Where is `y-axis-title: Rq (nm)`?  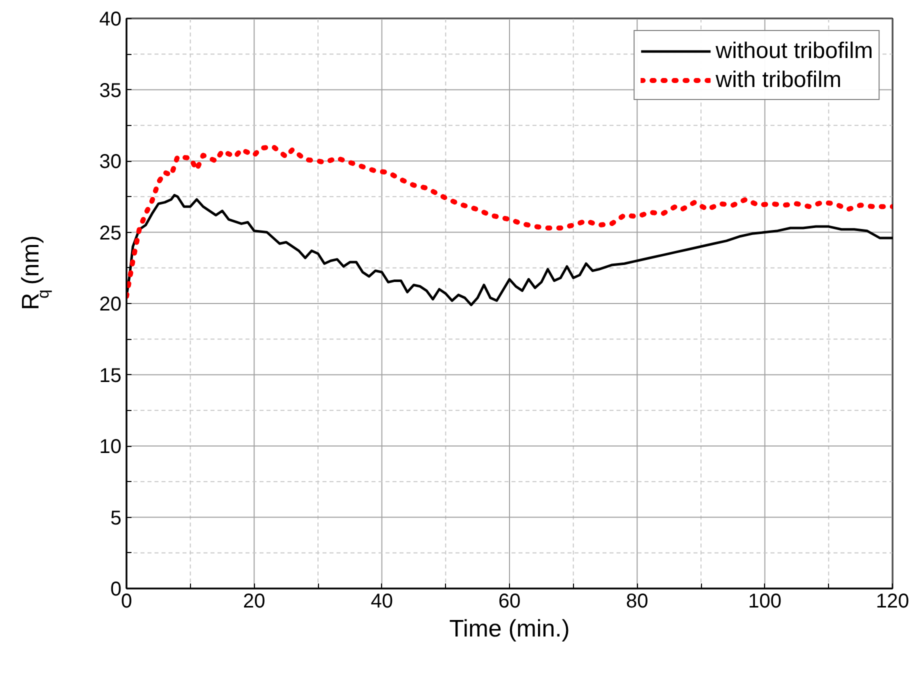
y-axis-title: Rq (nm) is located at coordinates (35, 272).